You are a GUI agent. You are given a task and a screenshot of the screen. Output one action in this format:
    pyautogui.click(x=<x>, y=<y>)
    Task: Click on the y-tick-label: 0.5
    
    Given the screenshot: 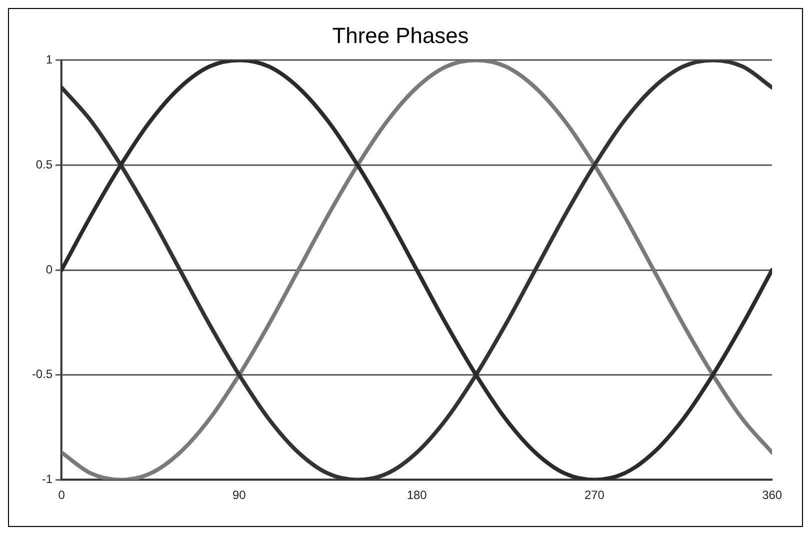 What is the action you would take?
    pyautogui.click(x=44, y=164)
    